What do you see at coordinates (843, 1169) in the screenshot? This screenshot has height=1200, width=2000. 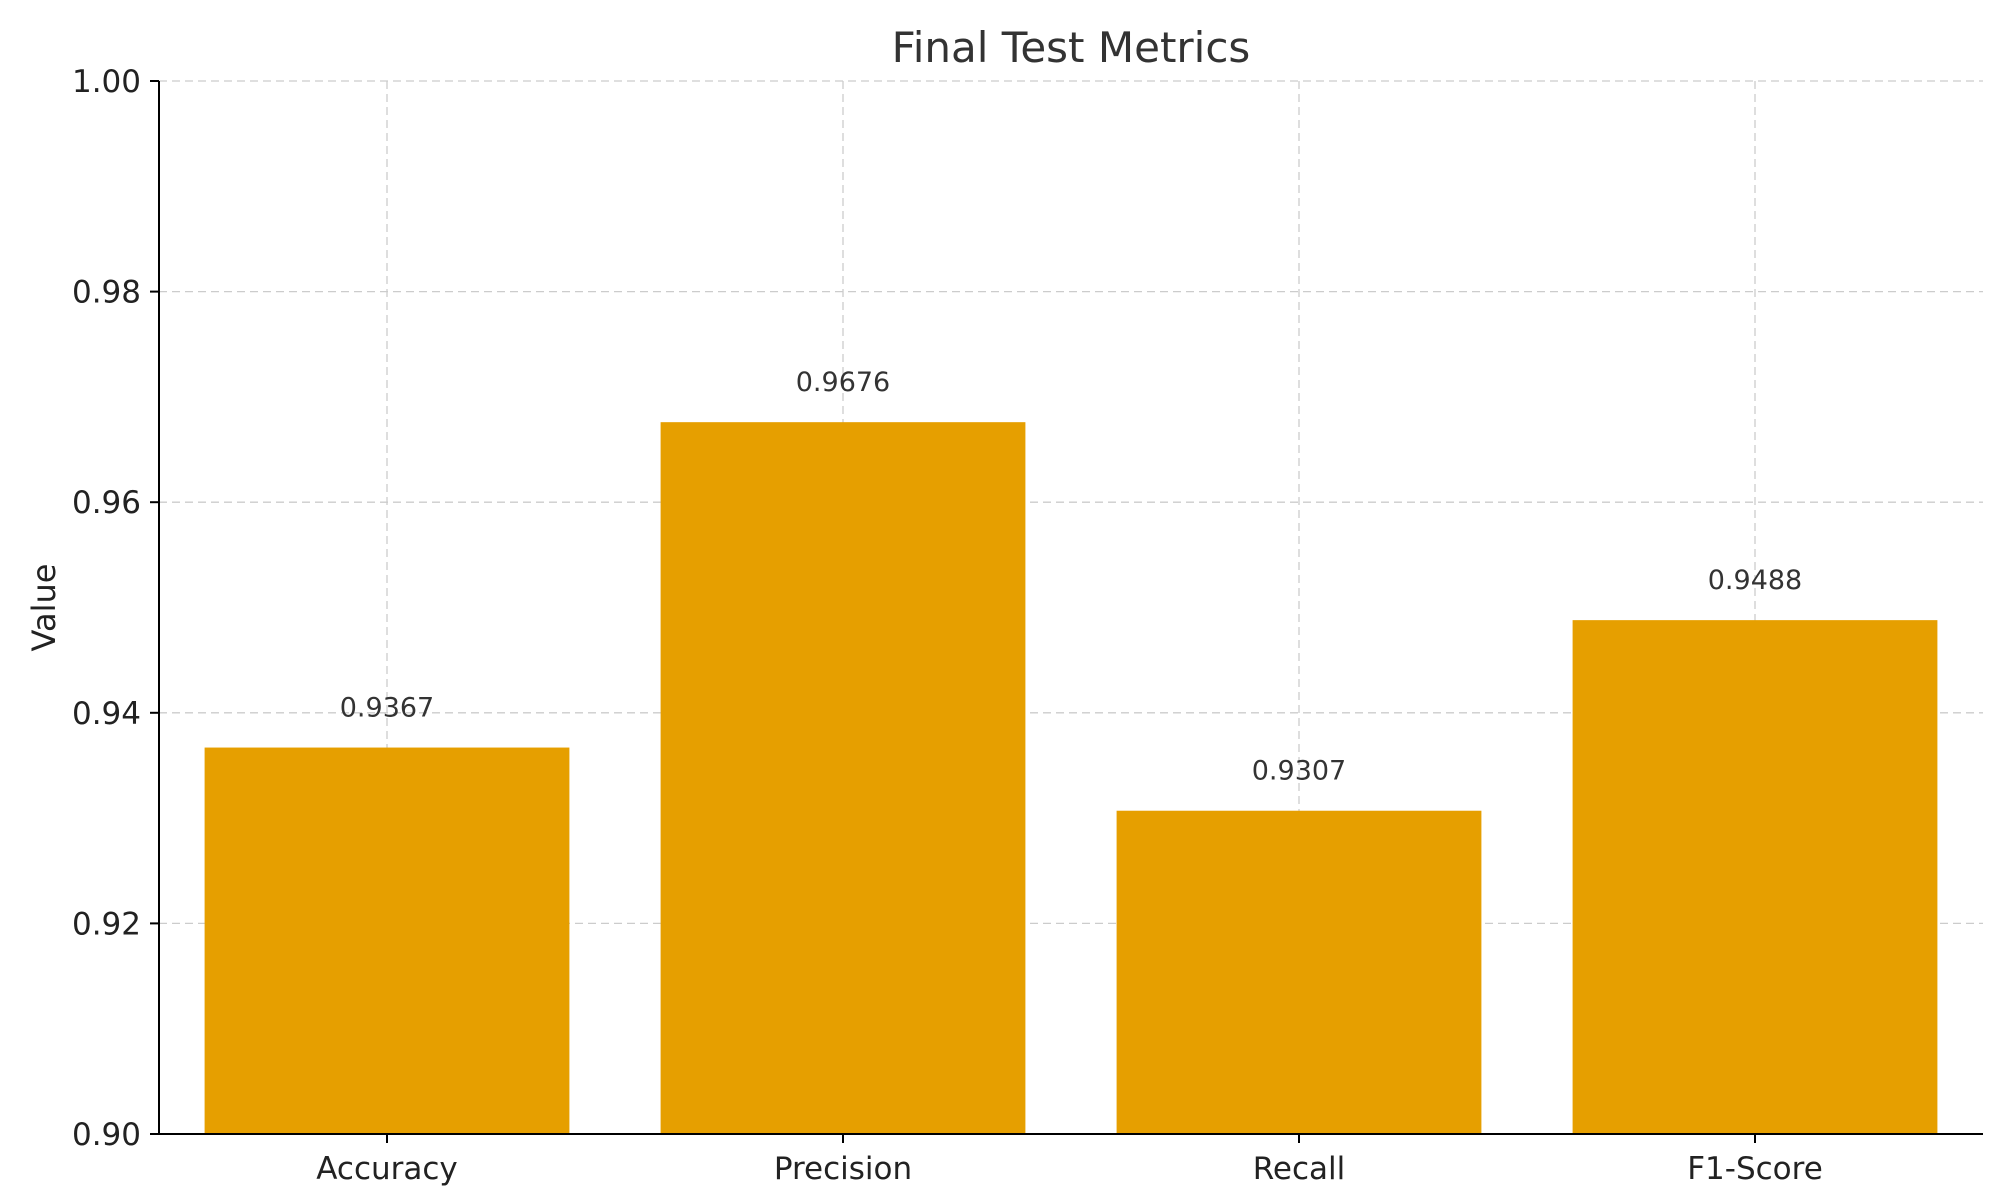 I see `x-tick-label-precision: Precision` at bounding box center [843, 1169].